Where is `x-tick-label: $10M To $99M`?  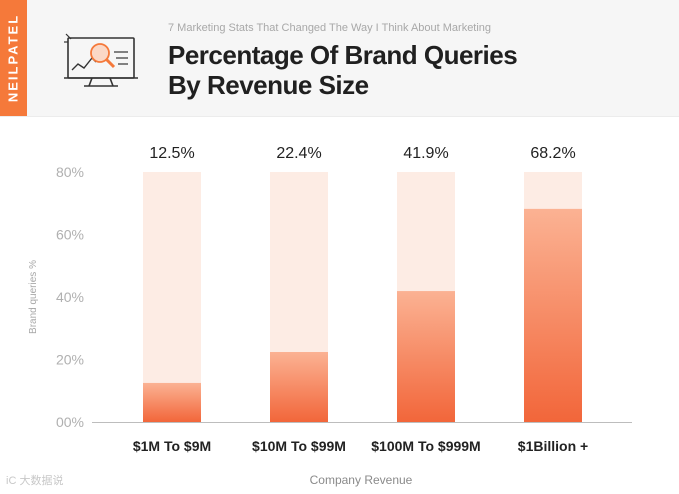
x-tick-label: $10M To $99M is located at coordinates (299, 446).